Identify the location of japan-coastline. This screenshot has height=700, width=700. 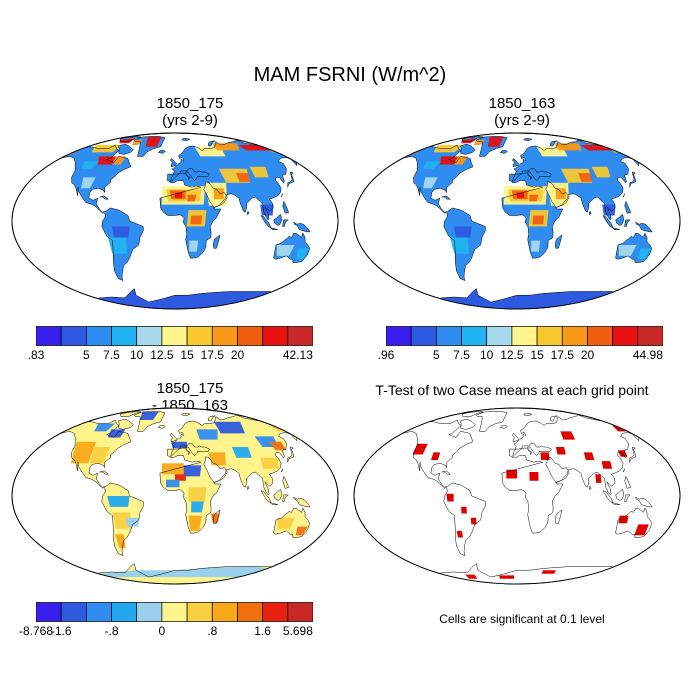
(633, 454).